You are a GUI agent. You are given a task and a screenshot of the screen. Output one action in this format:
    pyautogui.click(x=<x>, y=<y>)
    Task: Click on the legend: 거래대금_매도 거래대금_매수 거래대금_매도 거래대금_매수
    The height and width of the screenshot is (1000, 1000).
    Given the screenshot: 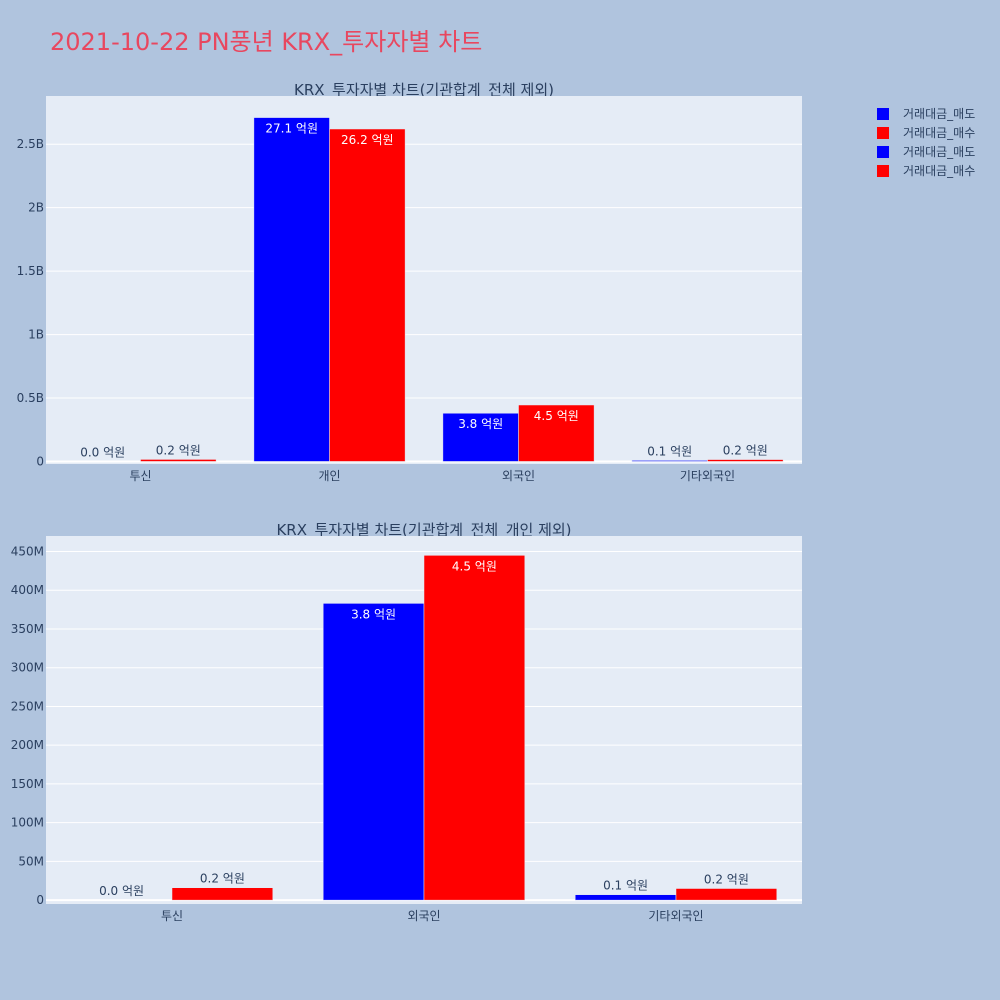 What is the action you would take?
    pyautogui.click(x=922, y=142)
    